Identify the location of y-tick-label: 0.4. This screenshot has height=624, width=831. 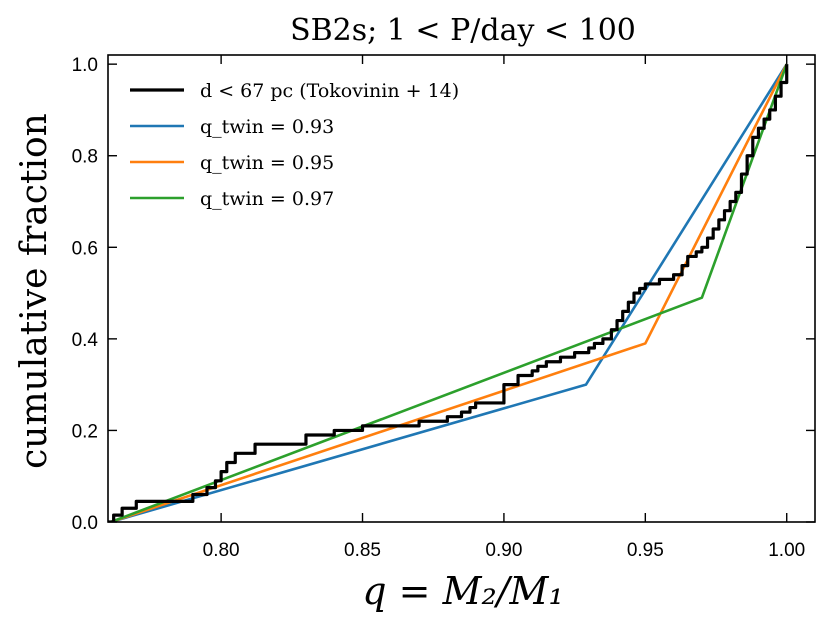
(85, 340).